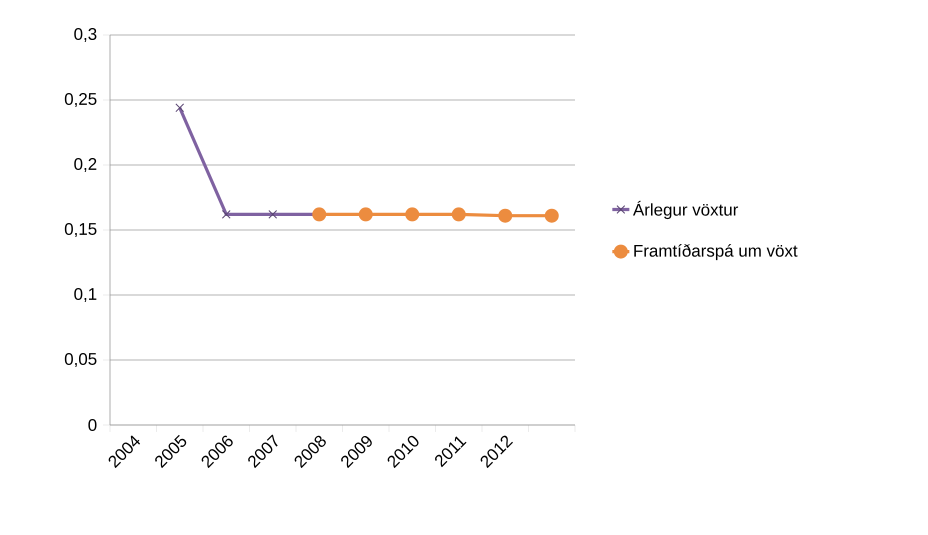  I want to click on y-tick-label: 0,15, so click(80, 230).